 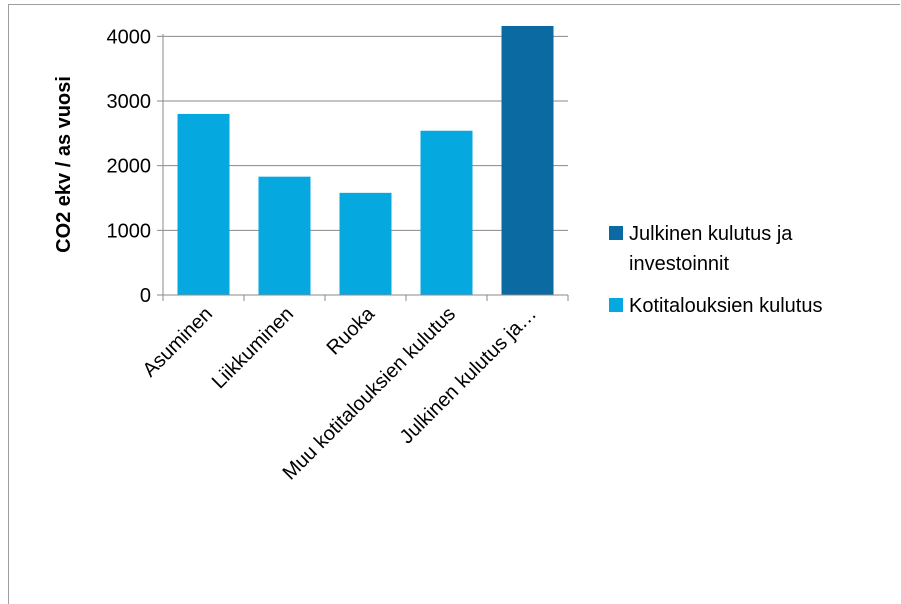 What do you see at coordinates (129, 37) in the screenshot?
I see `y-tick-label: 4000` at bounding box center [129, 37].